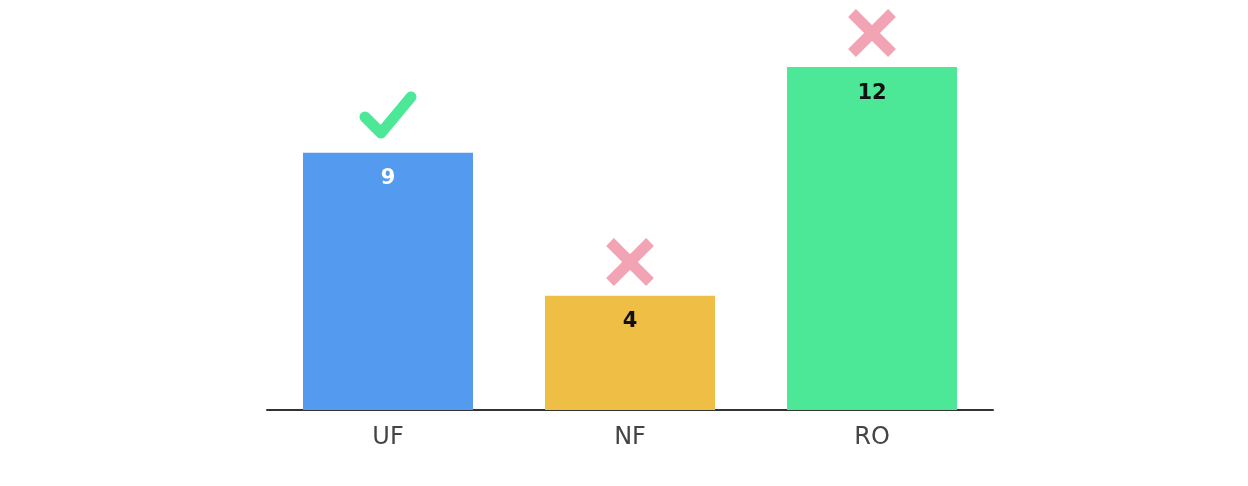 Image resolution: width=1248 pixels, height=486 pixels. What do you see at coordinates (872, 436) in the screenshot?
I see `x-tick-label: RO` at bounding box center [872, 436].